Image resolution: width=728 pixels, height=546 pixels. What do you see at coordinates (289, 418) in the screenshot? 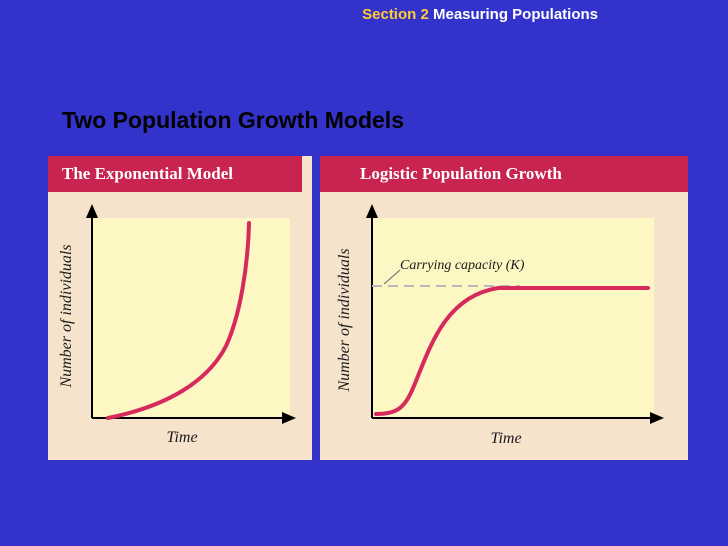
I see `exponential-x-arrow-icon` at bounding box center [289, 418].